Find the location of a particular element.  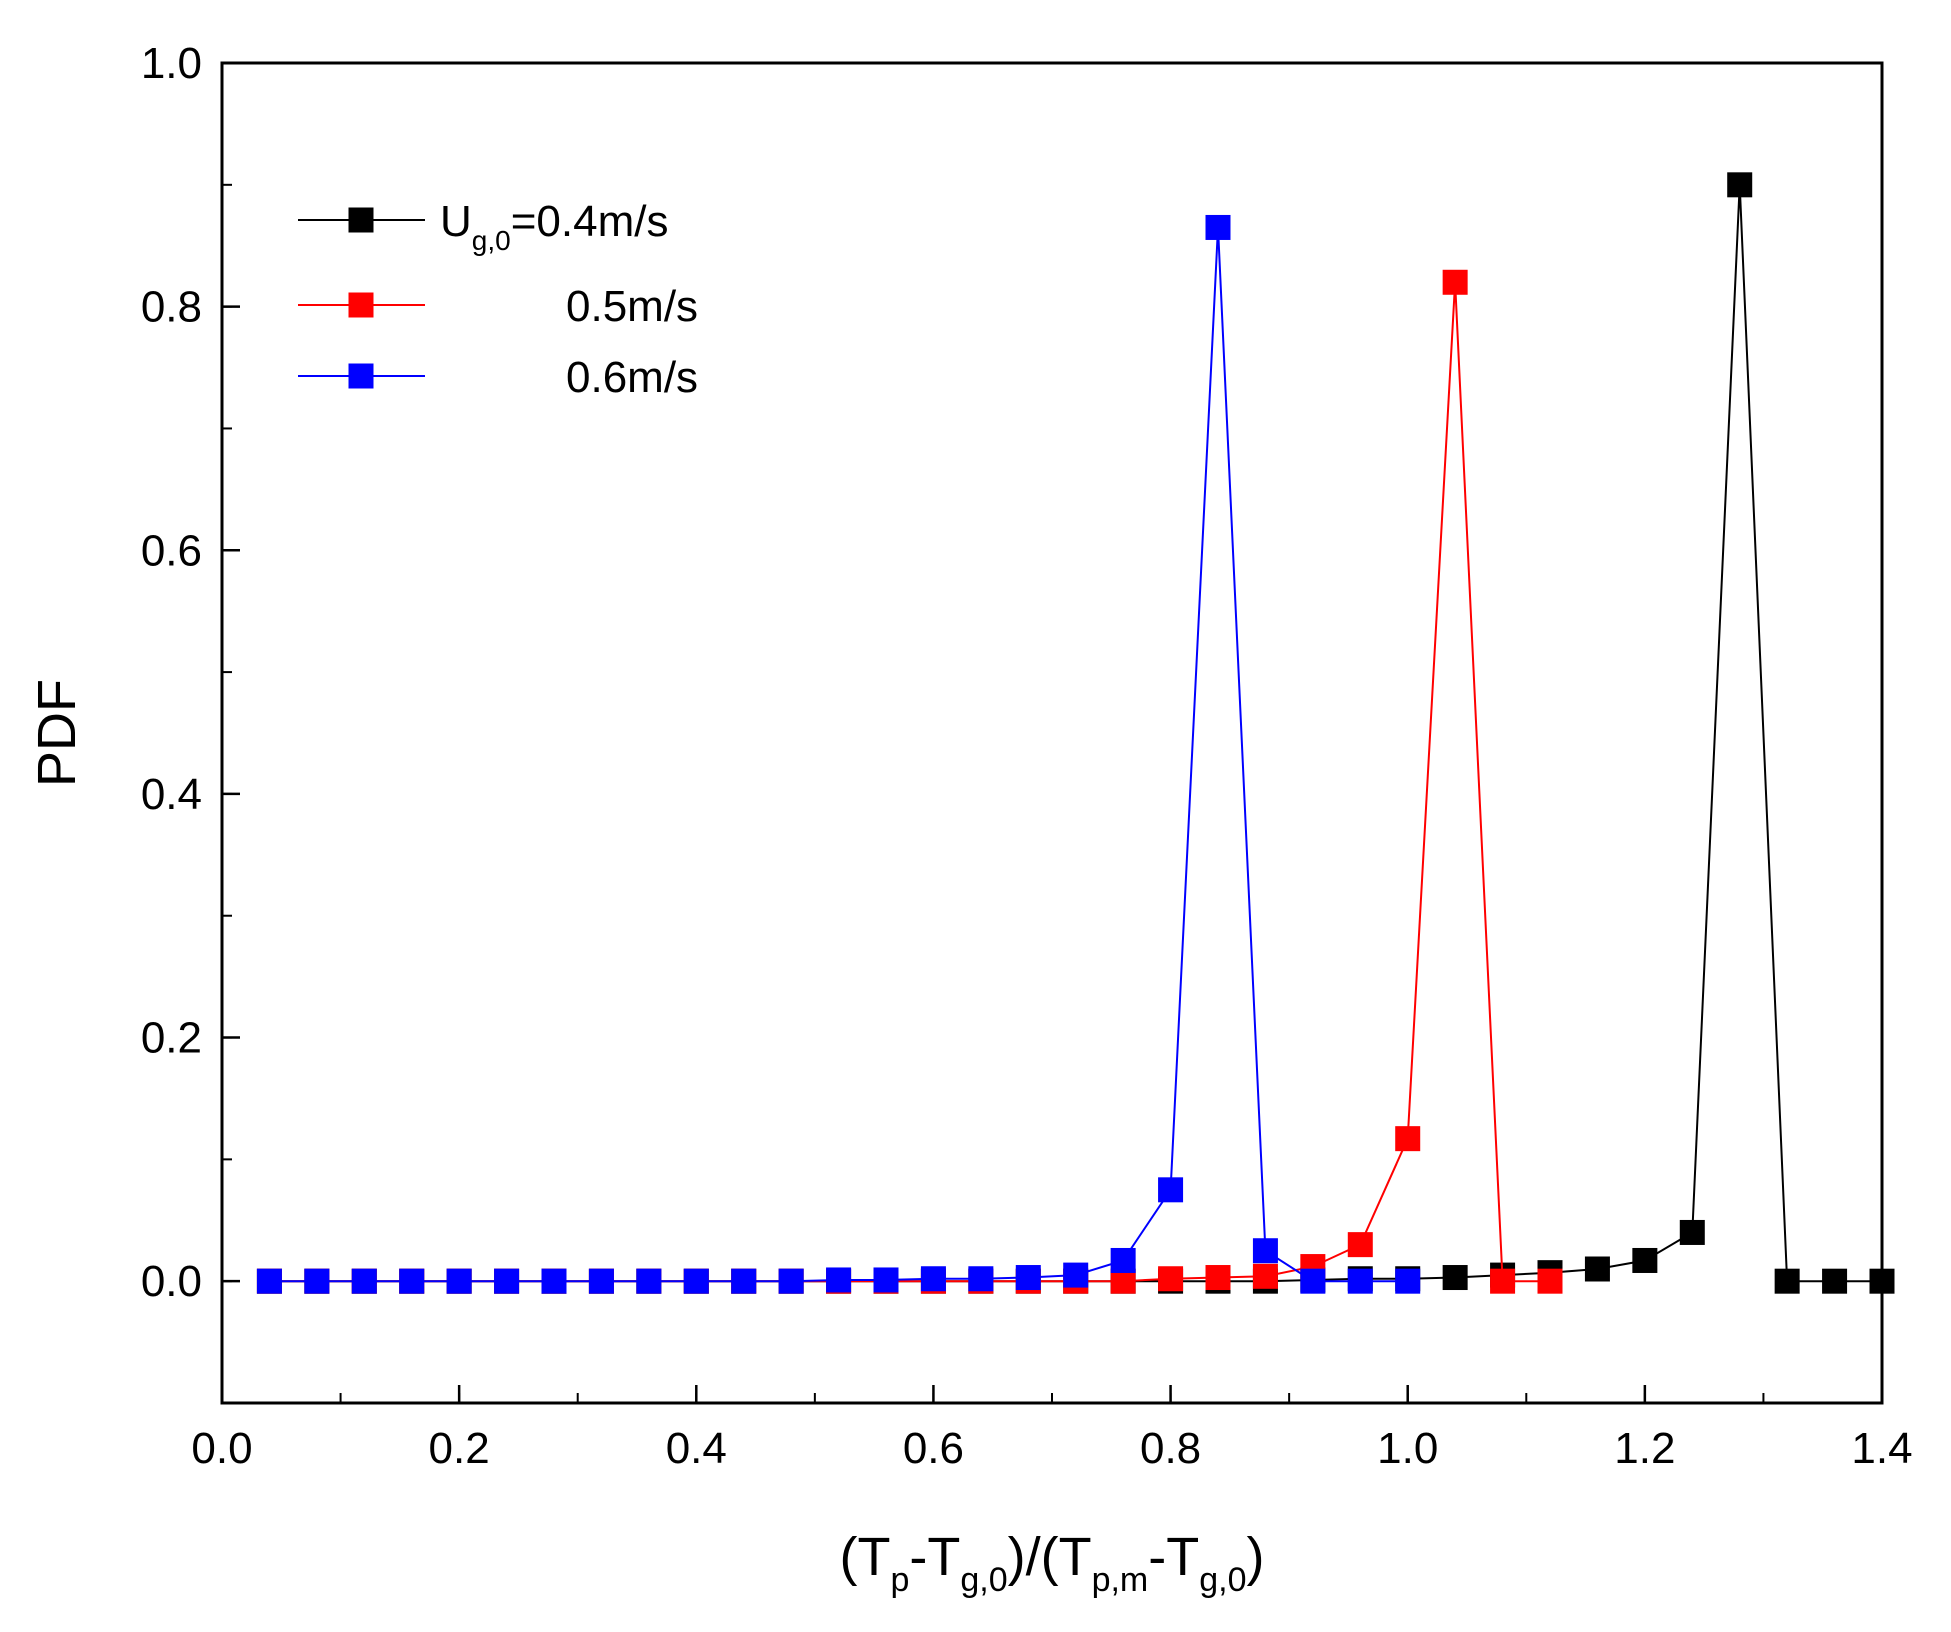

x-tick-label: 0.4 is located at coordinates (696, 1448).